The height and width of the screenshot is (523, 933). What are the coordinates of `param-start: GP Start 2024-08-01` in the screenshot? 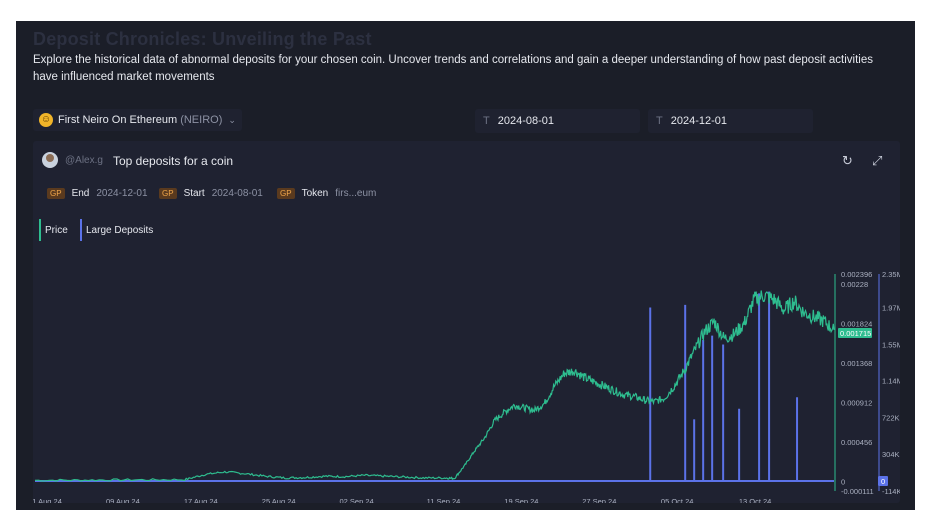 It's located at (211, 193).